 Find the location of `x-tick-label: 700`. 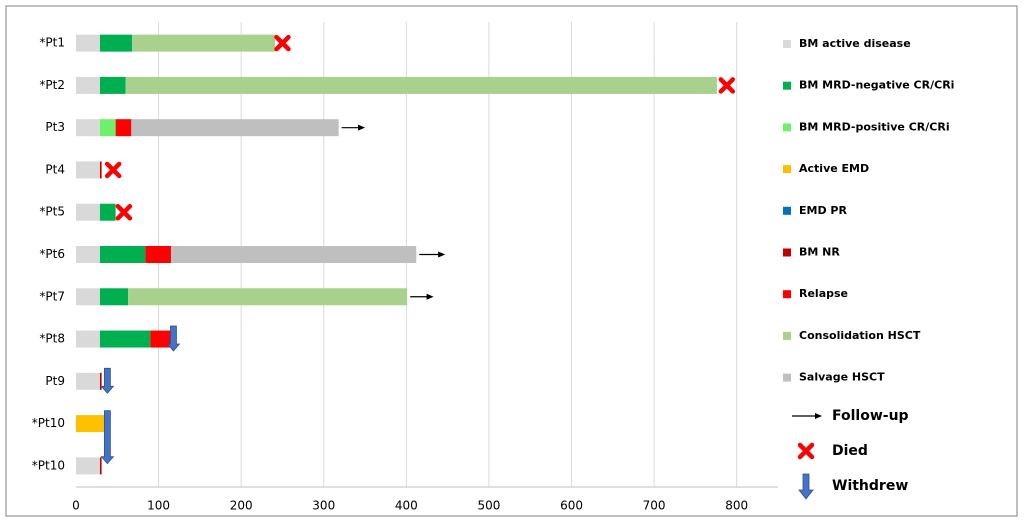

x-tick-label: 700 is located at coordinates (654, 506).